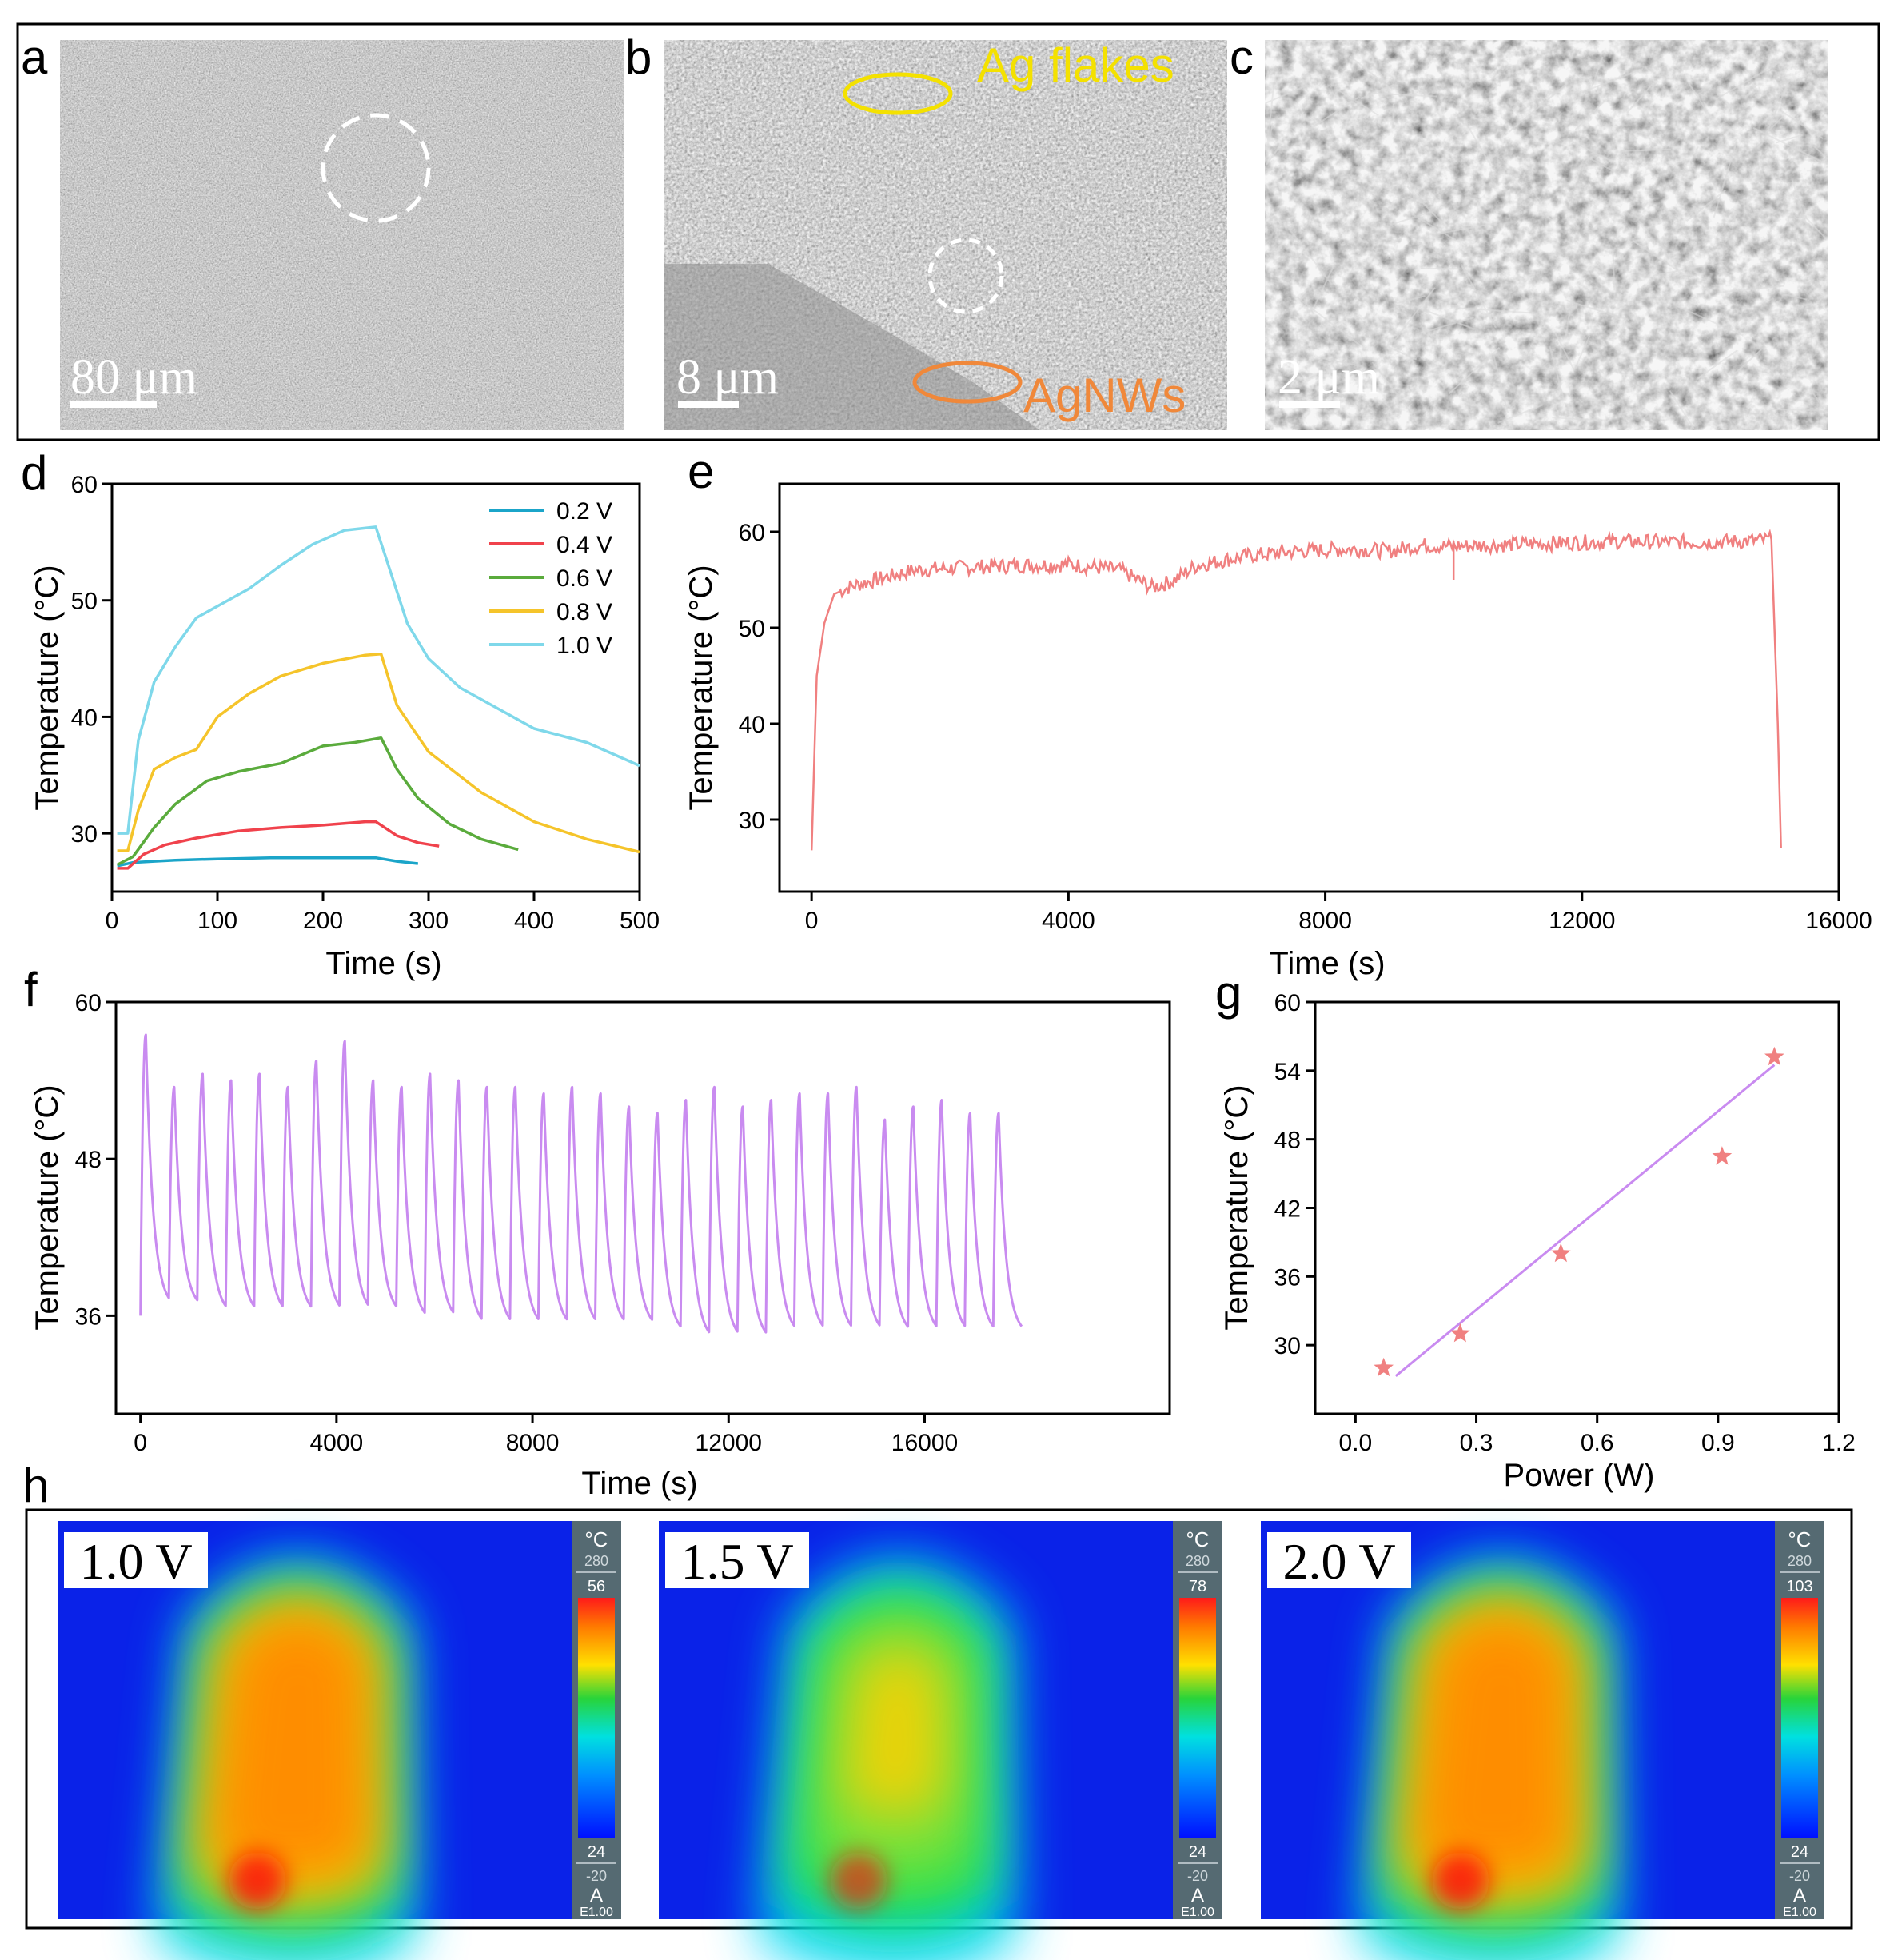 Image resolution: width=1902 pixels, height=1960 pixels. Describe the element at coordinates (1799, 1586) in the screenshot. I see `scale-max: 103` at that location.